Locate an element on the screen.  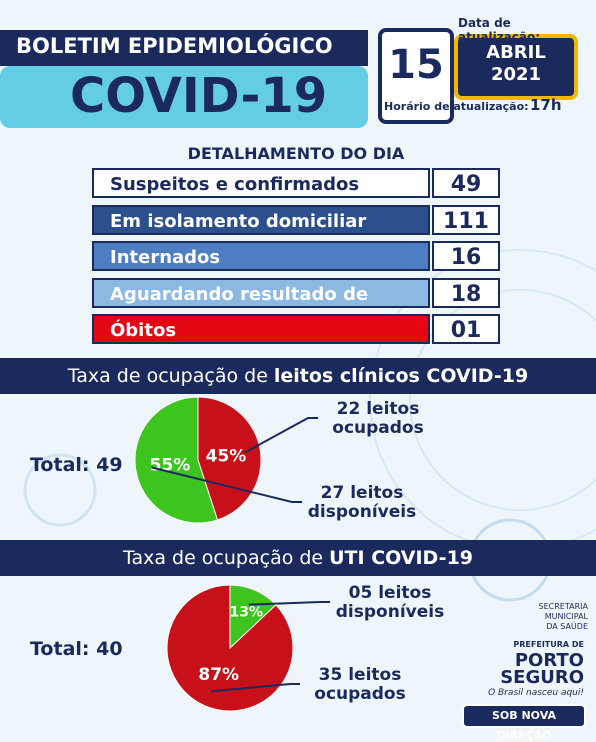
pie-value-label: 13% is located at coordinates (247, 612).